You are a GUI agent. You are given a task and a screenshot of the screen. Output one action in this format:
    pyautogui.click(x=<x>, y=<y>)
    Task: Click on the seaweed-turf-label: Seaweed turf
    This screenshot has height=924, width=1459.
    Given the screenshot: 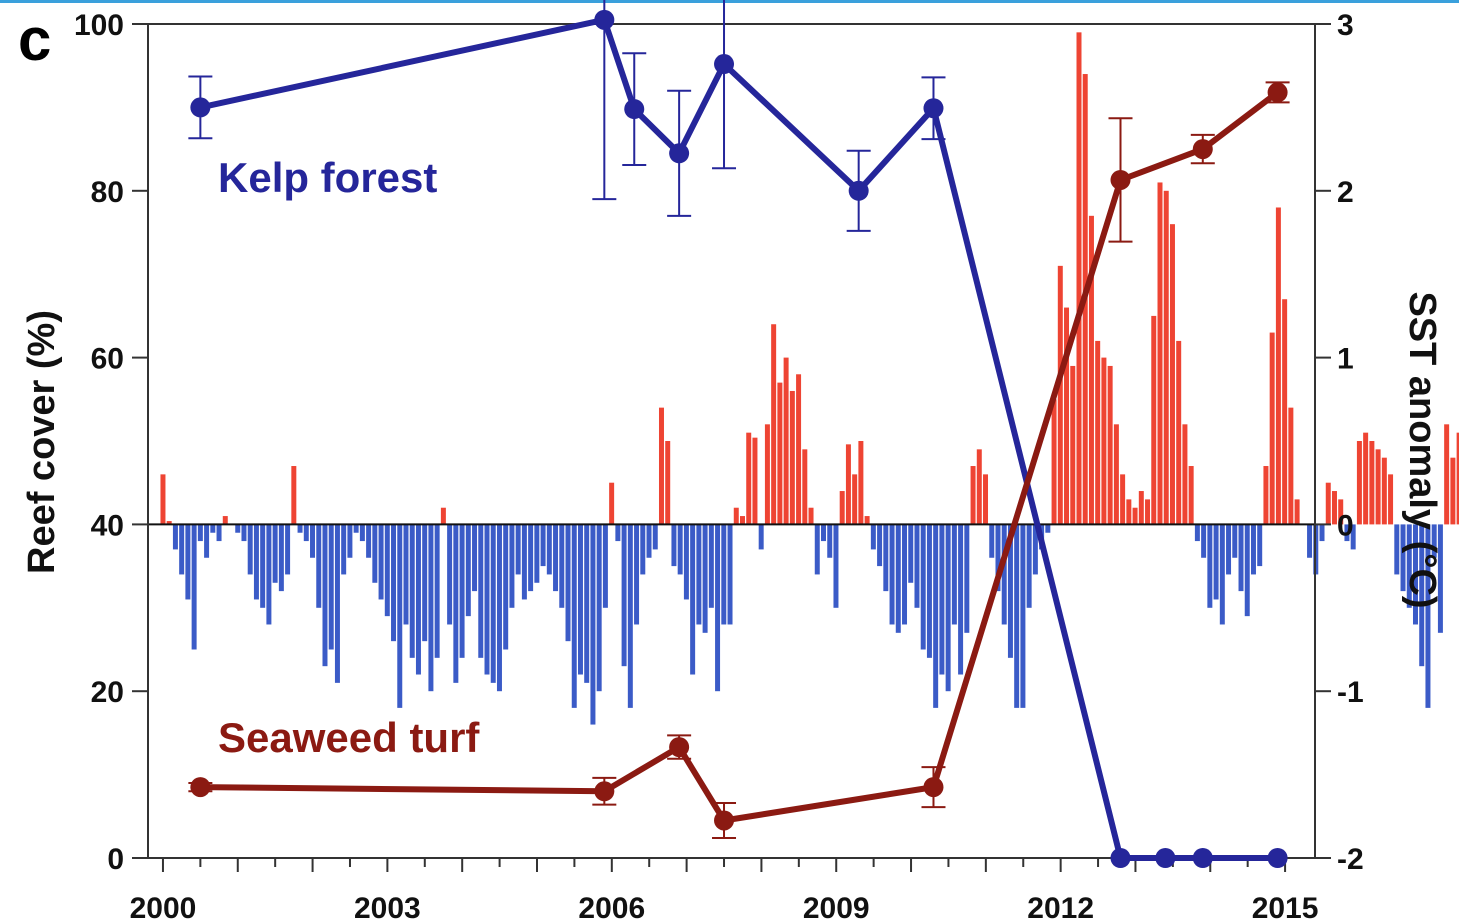 What is the action you would take?
    pyautogui.click(x=349, y=737)
    